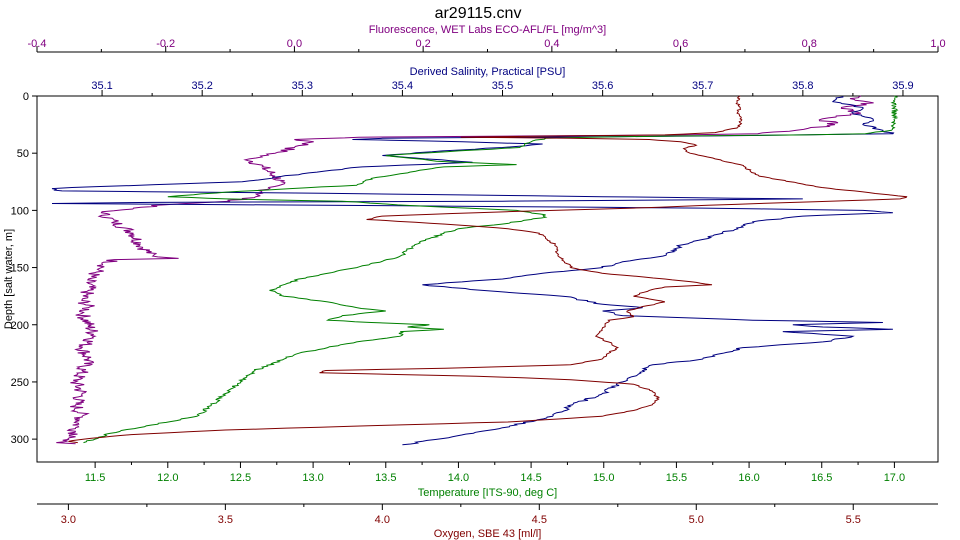 Image resolution: width=960 pixels, height=540 pixels. Describe the element at coordinates (502, 86) in the screenshot. I see `salinity-tick-label: 35.5` at that location.